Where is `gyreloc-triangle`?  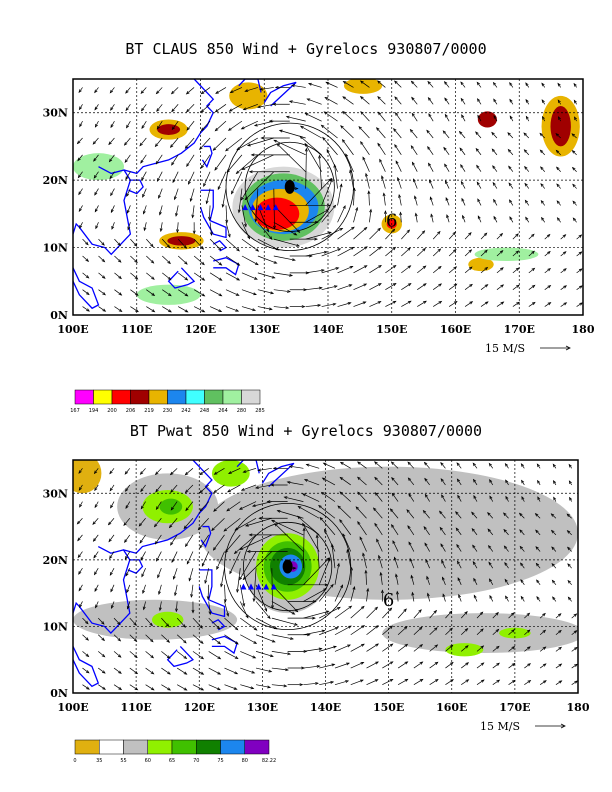 gyreloc-triangle is located at coordinates (258, 586).